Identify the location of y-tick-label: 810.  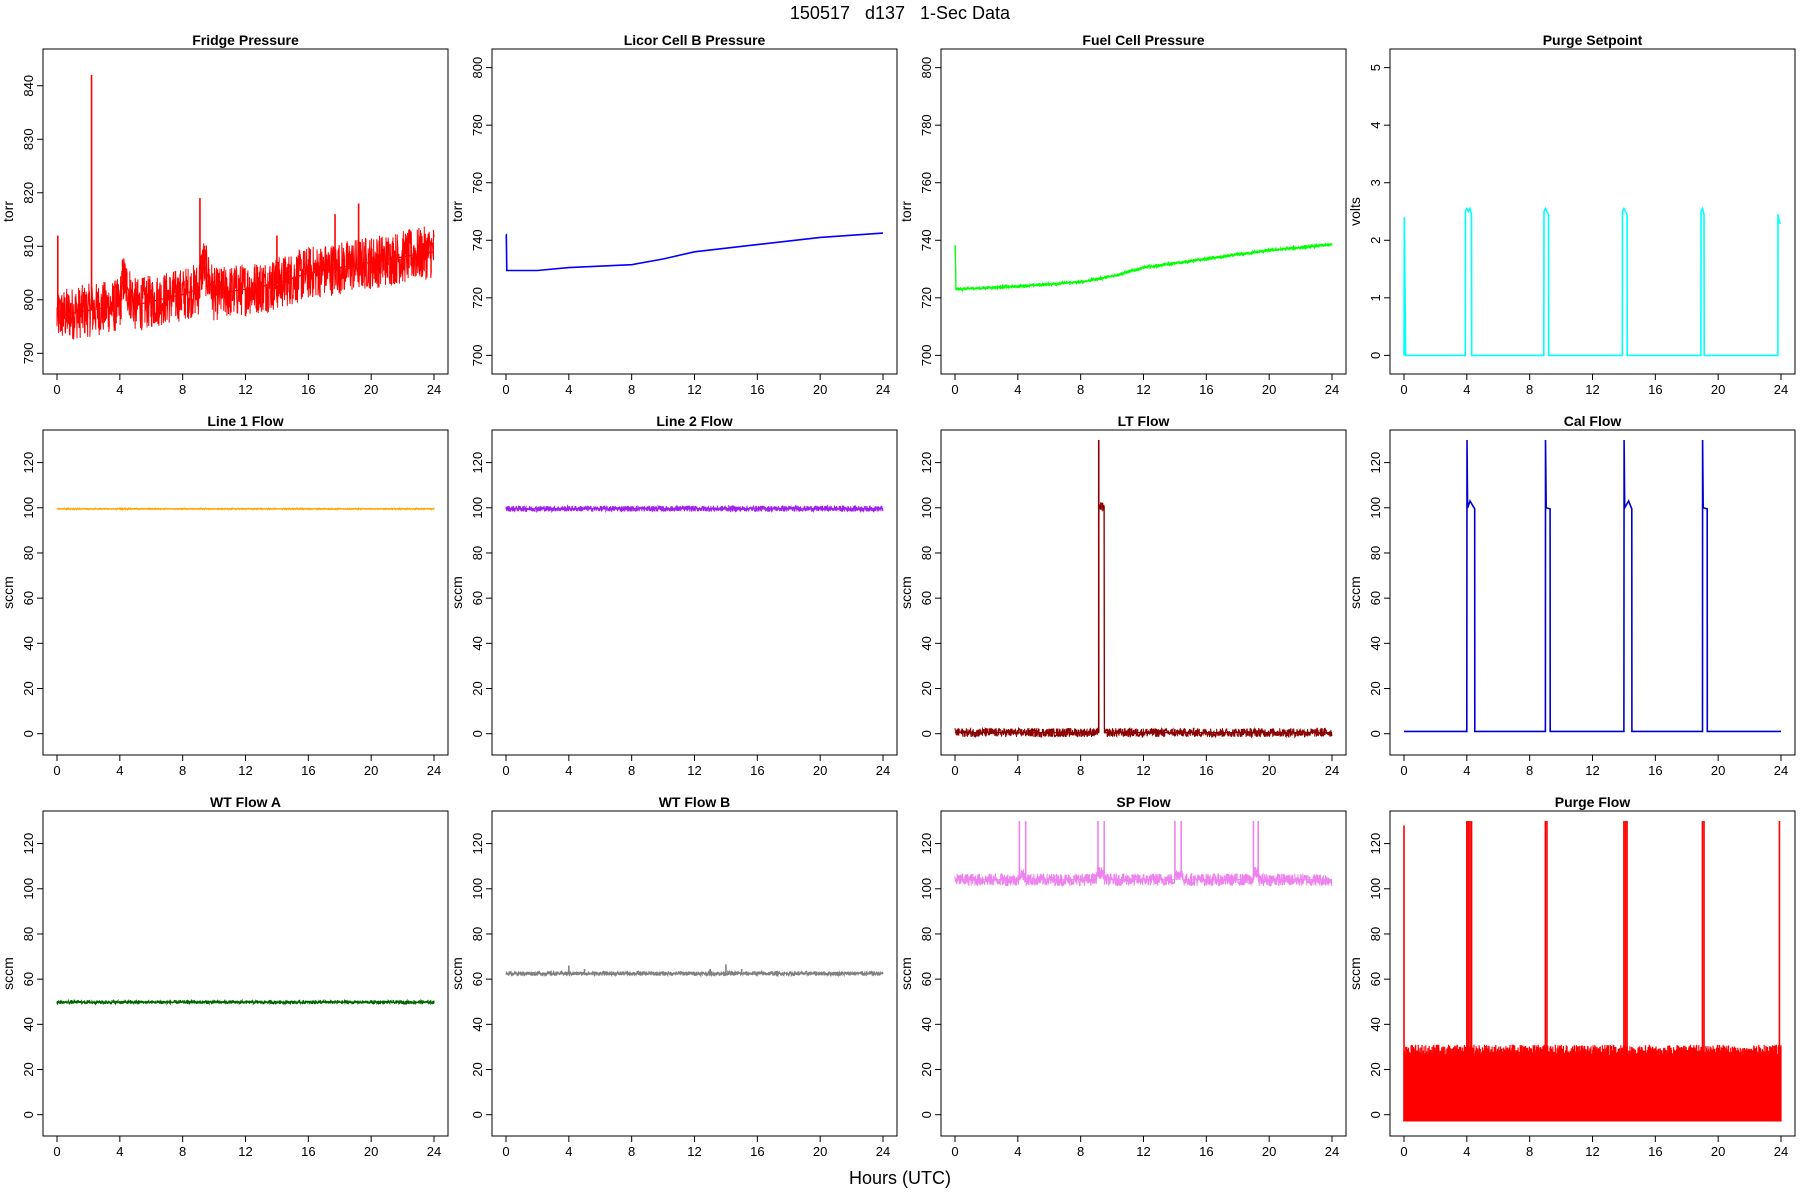
(28, 246).